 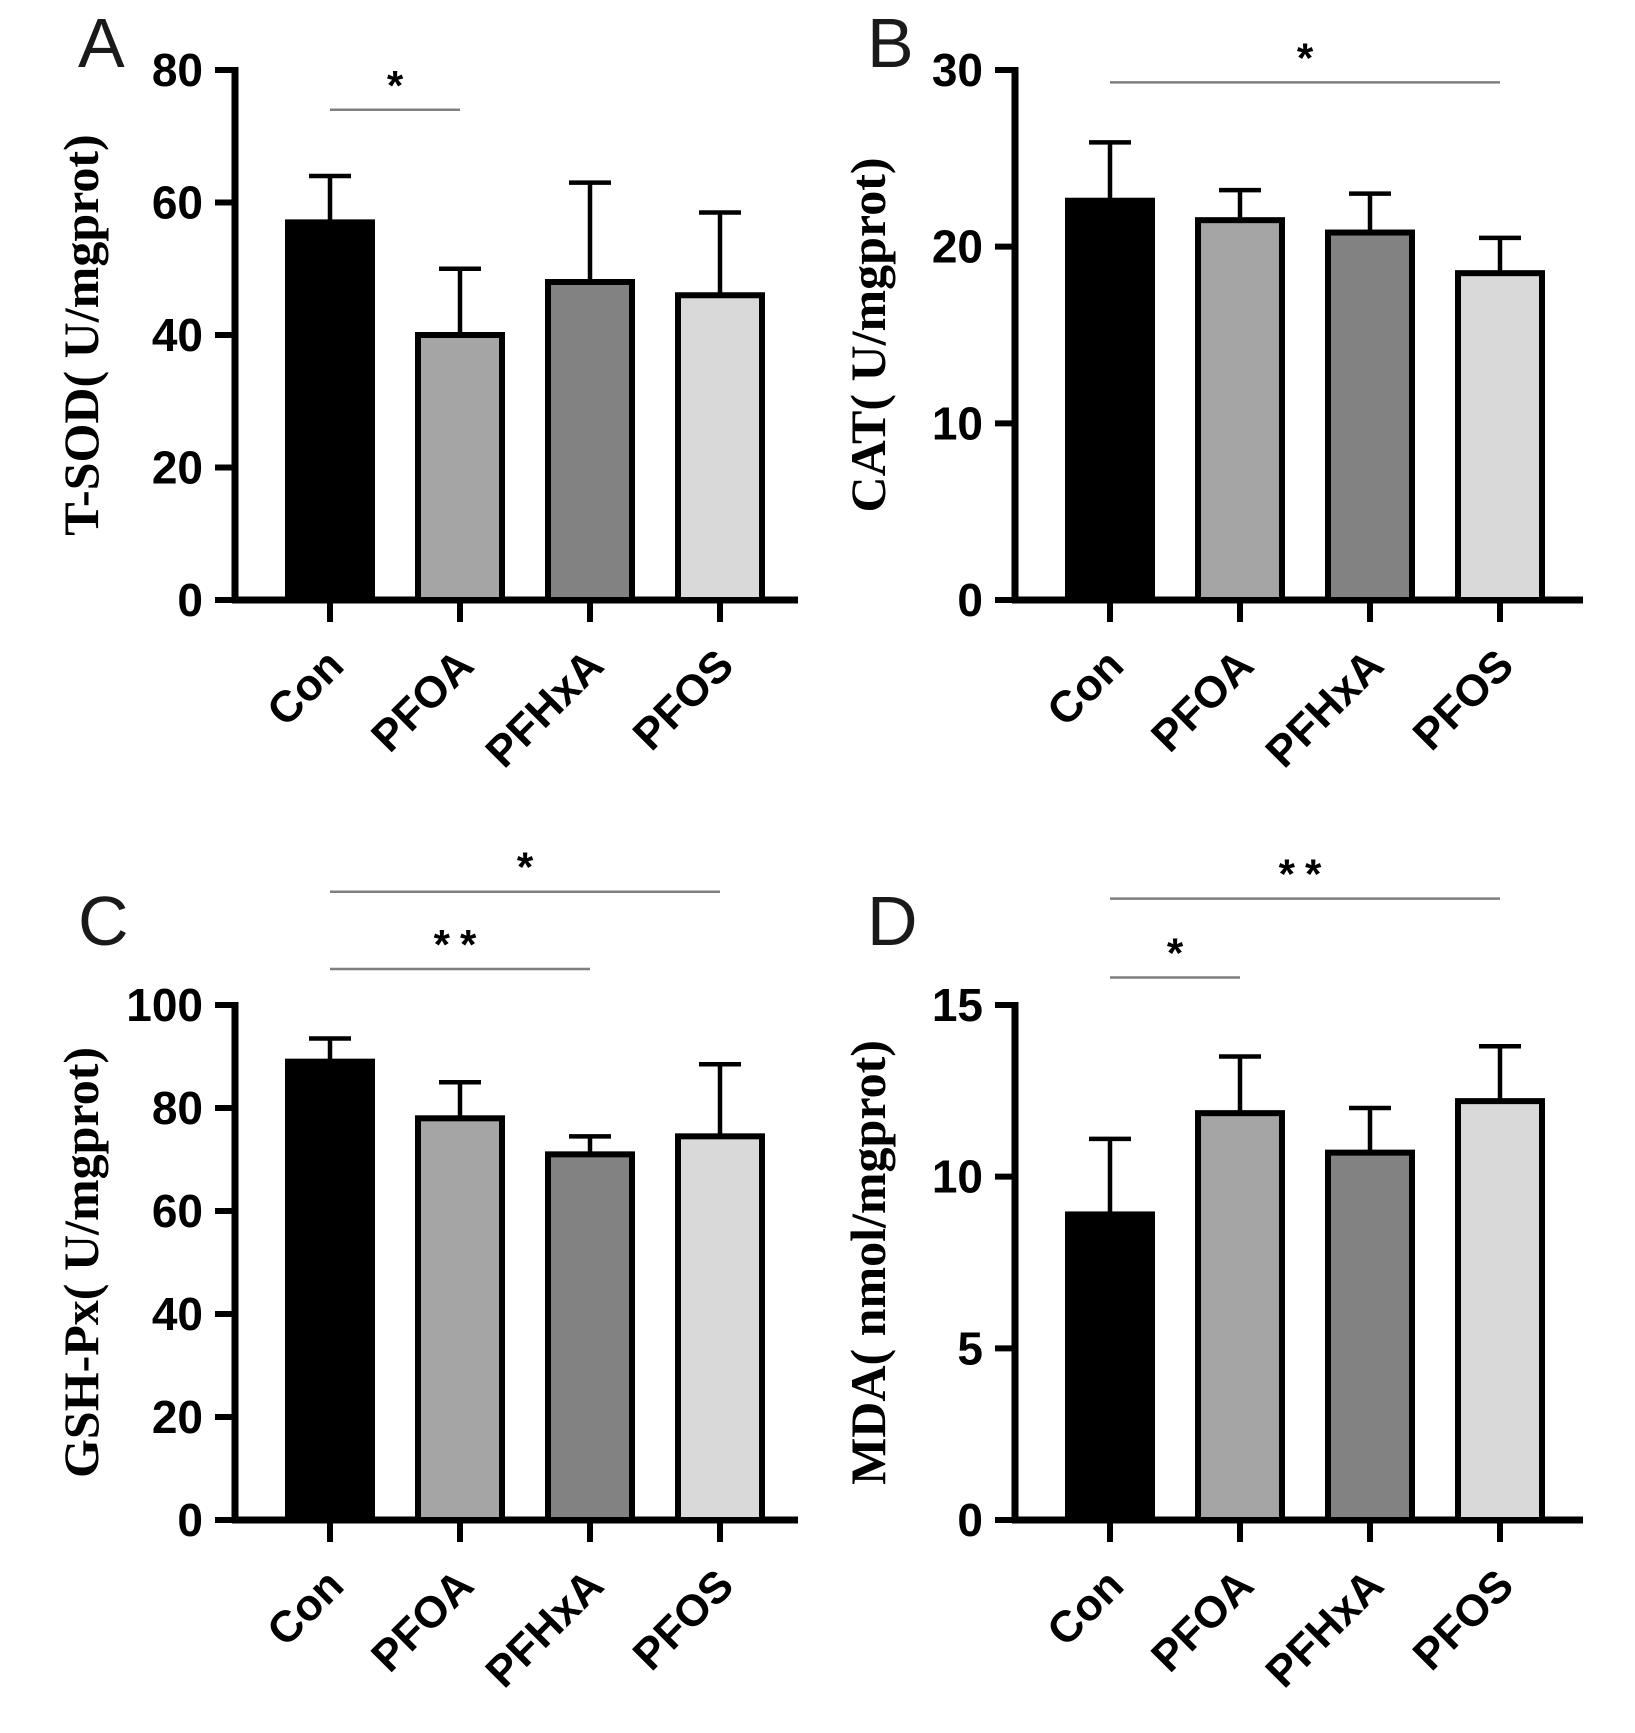 What do you see at coordinates (101, 43) in the screenshot?
I see `panel-letter-a: A` at bounding box center [101, 43].